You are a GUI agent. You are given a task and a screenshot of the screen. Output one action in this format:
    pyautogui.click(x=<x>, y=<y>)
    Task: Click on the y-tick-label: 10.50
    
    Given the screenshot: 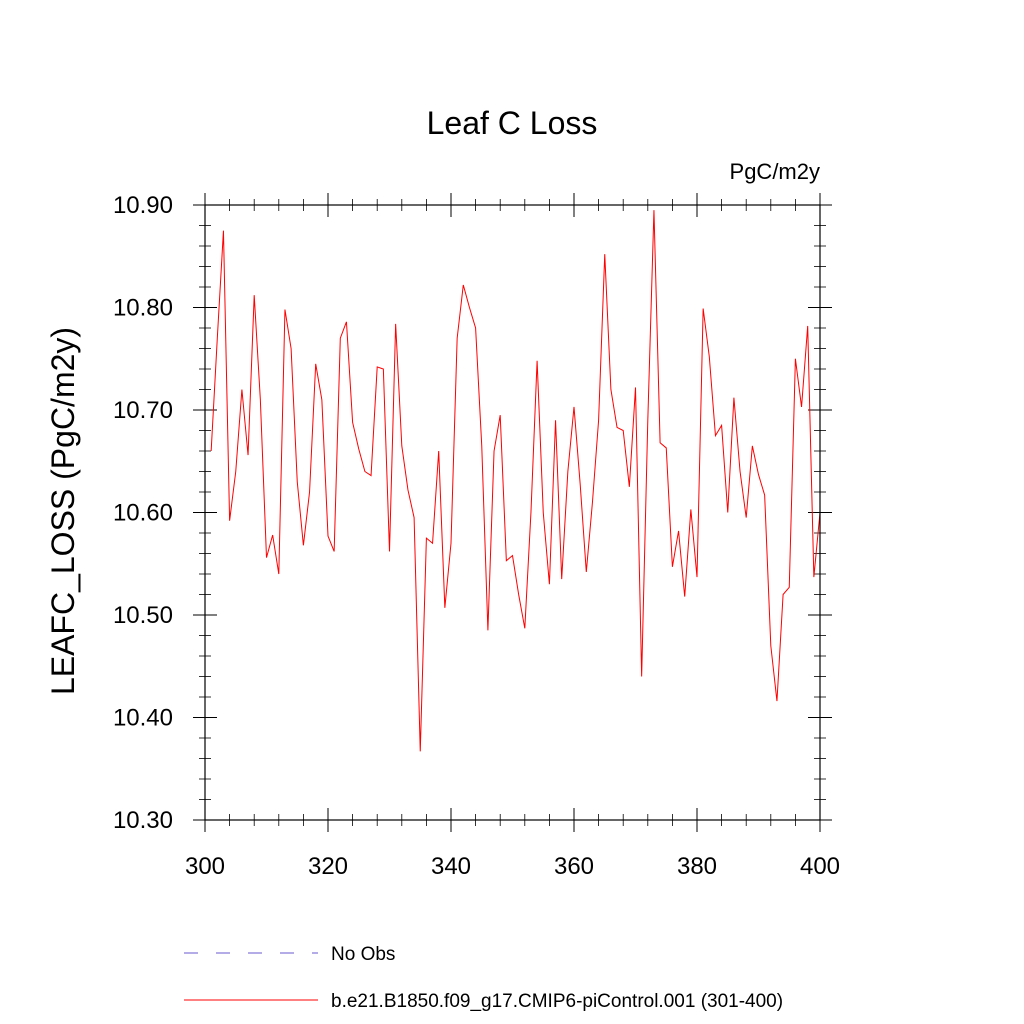 What is the action you would take?
    pyautogui.click(x=143, y=615)
    